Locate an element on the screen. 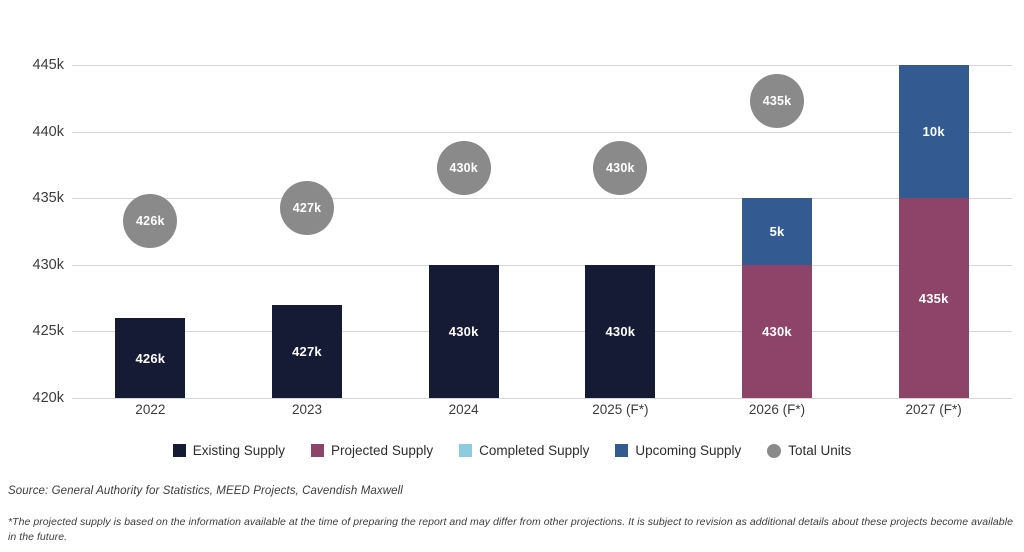  total-units-label: 427k is located at coordinates (307, 207).